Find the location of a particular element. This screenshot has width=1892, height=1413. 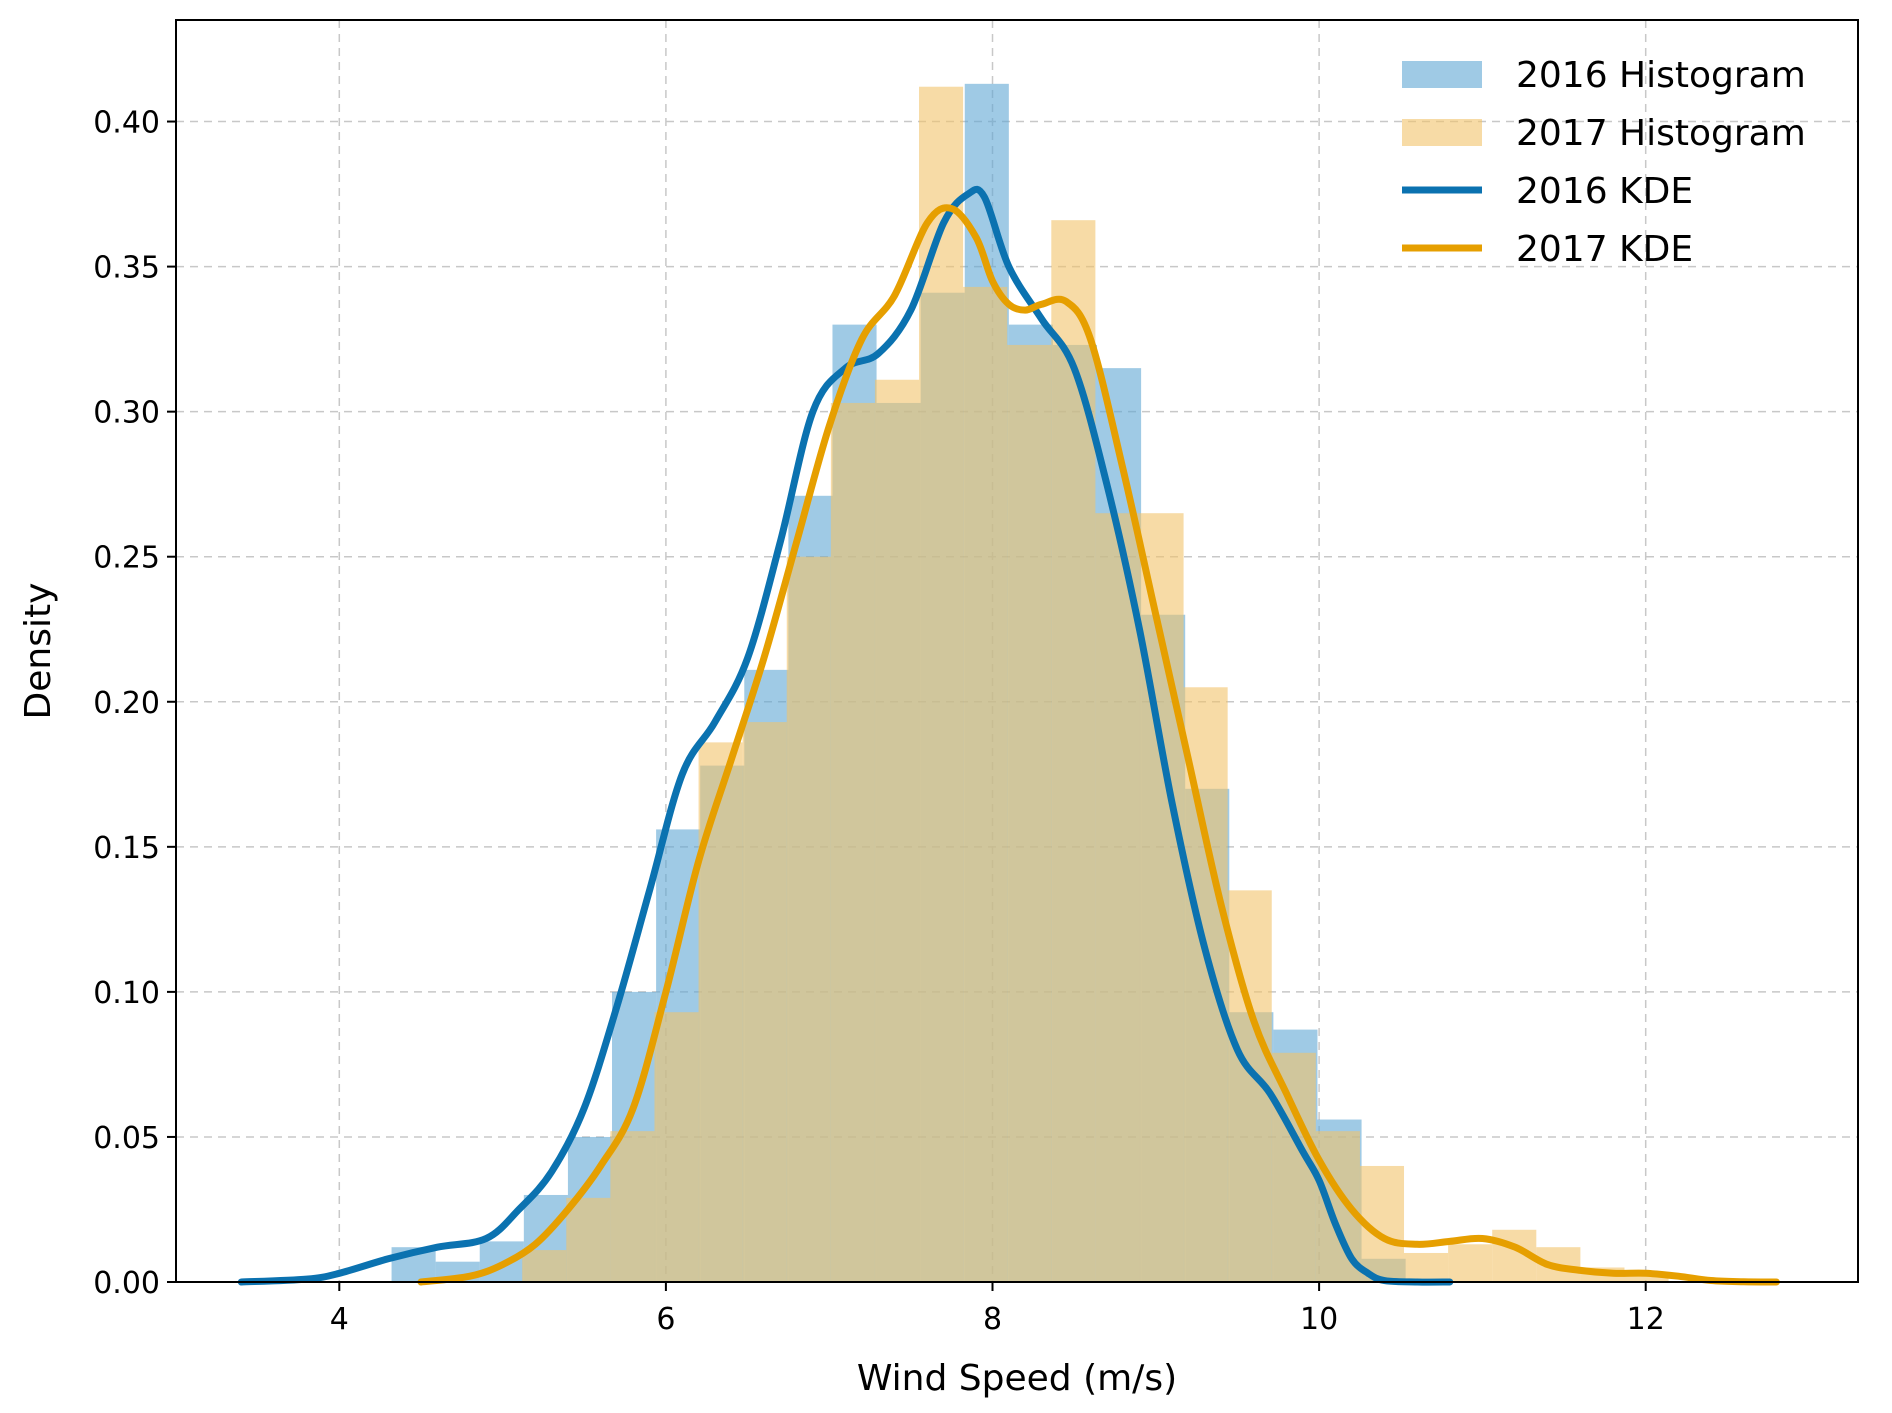

x-tick-label: 10 is located at coordinates (1319, 1319).